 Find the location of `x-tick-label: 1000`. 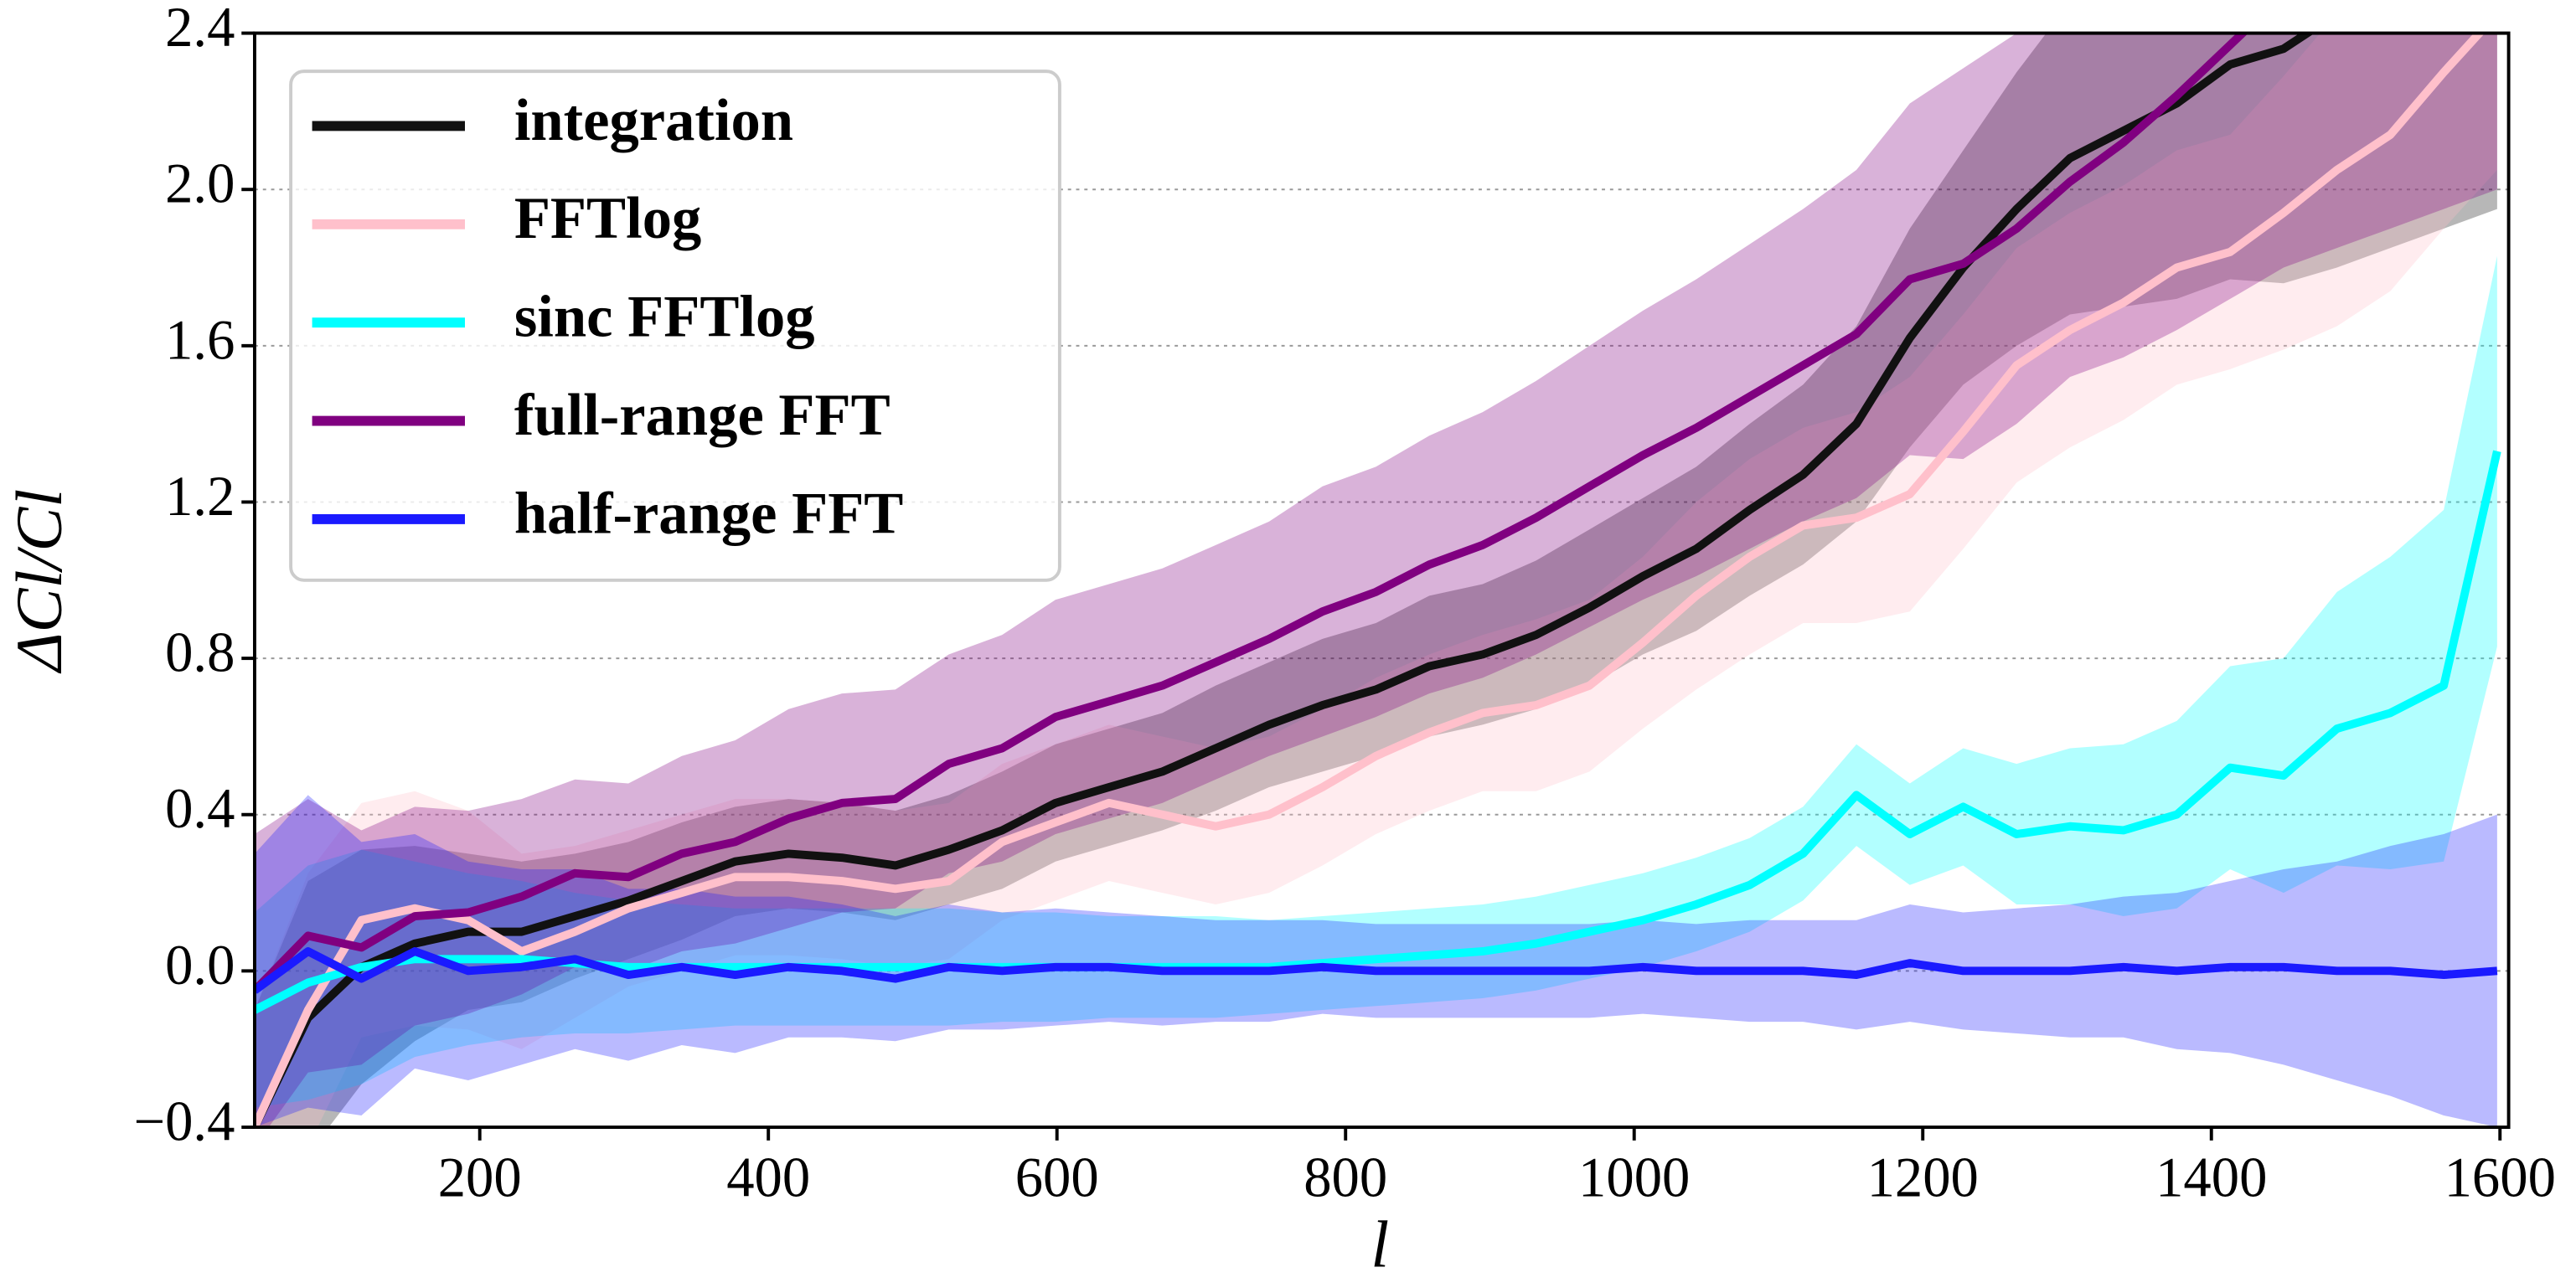

x-tick-label: 1000 is located at coordinates (1634, 1177).